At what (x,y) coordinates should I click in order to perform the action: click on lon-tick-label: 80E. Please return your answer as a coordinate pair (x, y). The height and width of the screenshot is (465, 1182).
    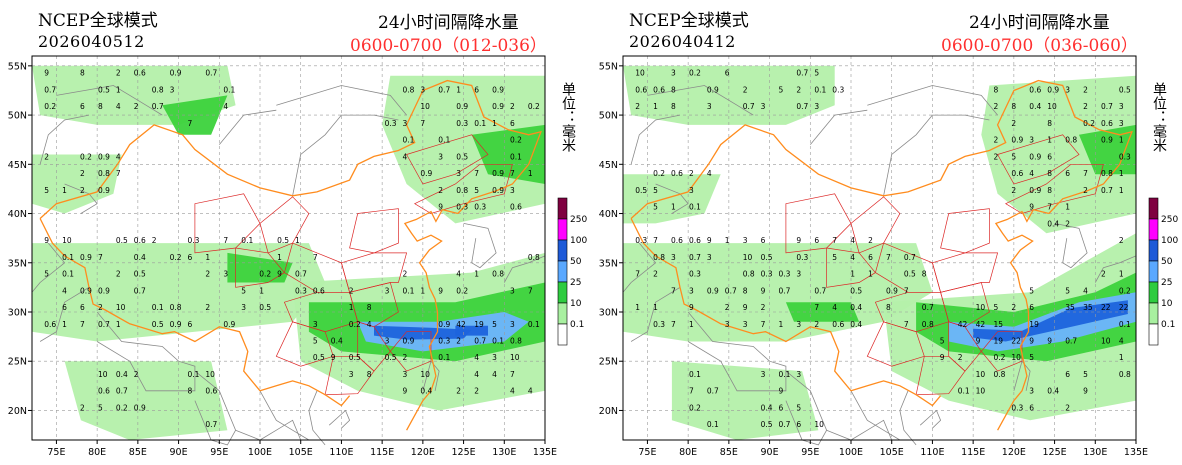
    Looking at the image, I should click on (97, 452).